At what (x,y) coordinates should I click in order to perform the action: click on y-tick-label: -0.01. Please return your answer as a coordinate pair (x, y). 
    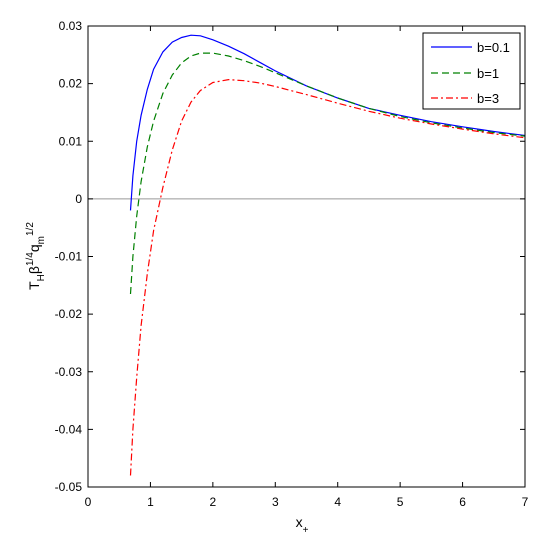
    Looking at the image, I should click on (69, 257).